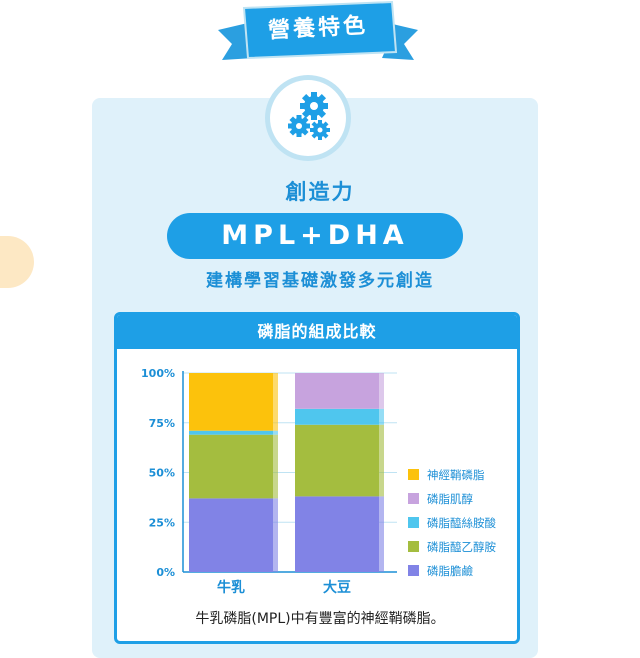 The width and height of the screenshot is (640, 658). I want to click on gears-icon, so click(309, 116).